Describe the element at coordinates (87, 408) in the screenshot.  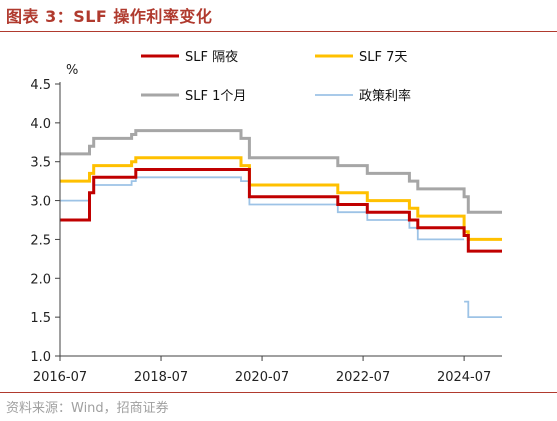
I see `source-note: 资料来源：Wind，招商证券` at that location.